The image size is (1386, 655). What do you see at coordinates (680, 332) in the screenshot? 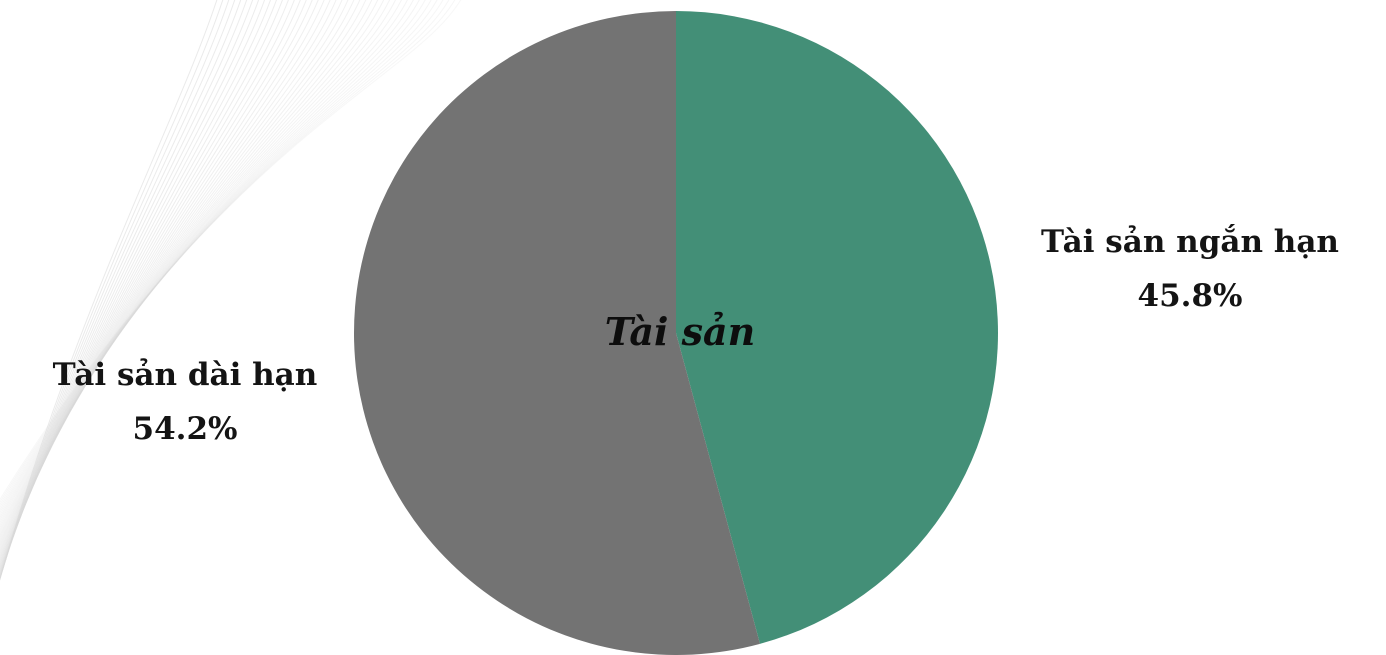
I see `chart-title: Tài sản` at bounding box center [680, 332].